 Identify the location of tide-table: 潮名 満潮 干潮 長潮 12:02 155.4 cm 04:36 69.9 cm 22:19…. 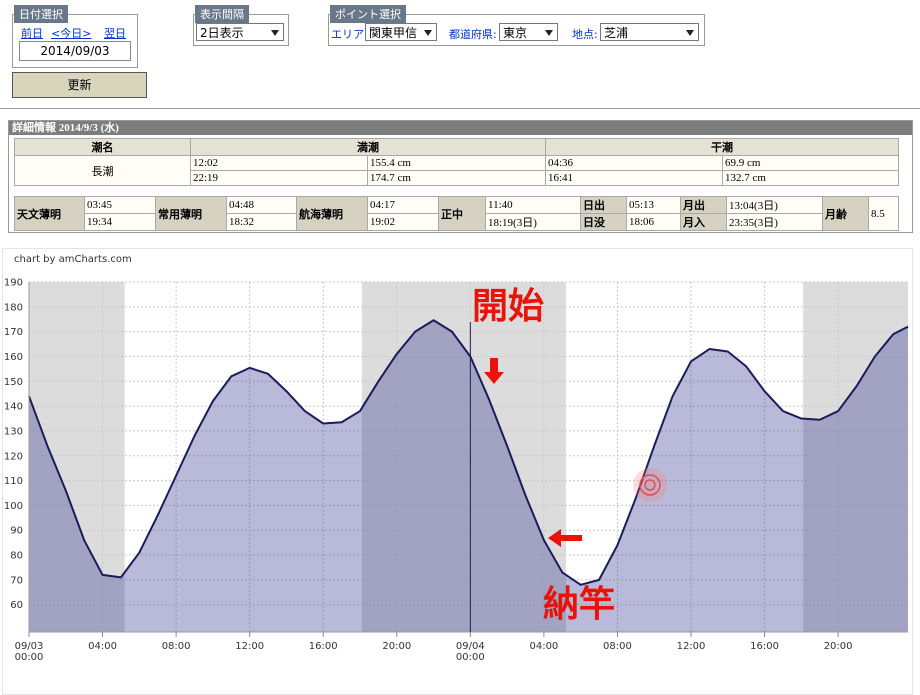
(456, 162).